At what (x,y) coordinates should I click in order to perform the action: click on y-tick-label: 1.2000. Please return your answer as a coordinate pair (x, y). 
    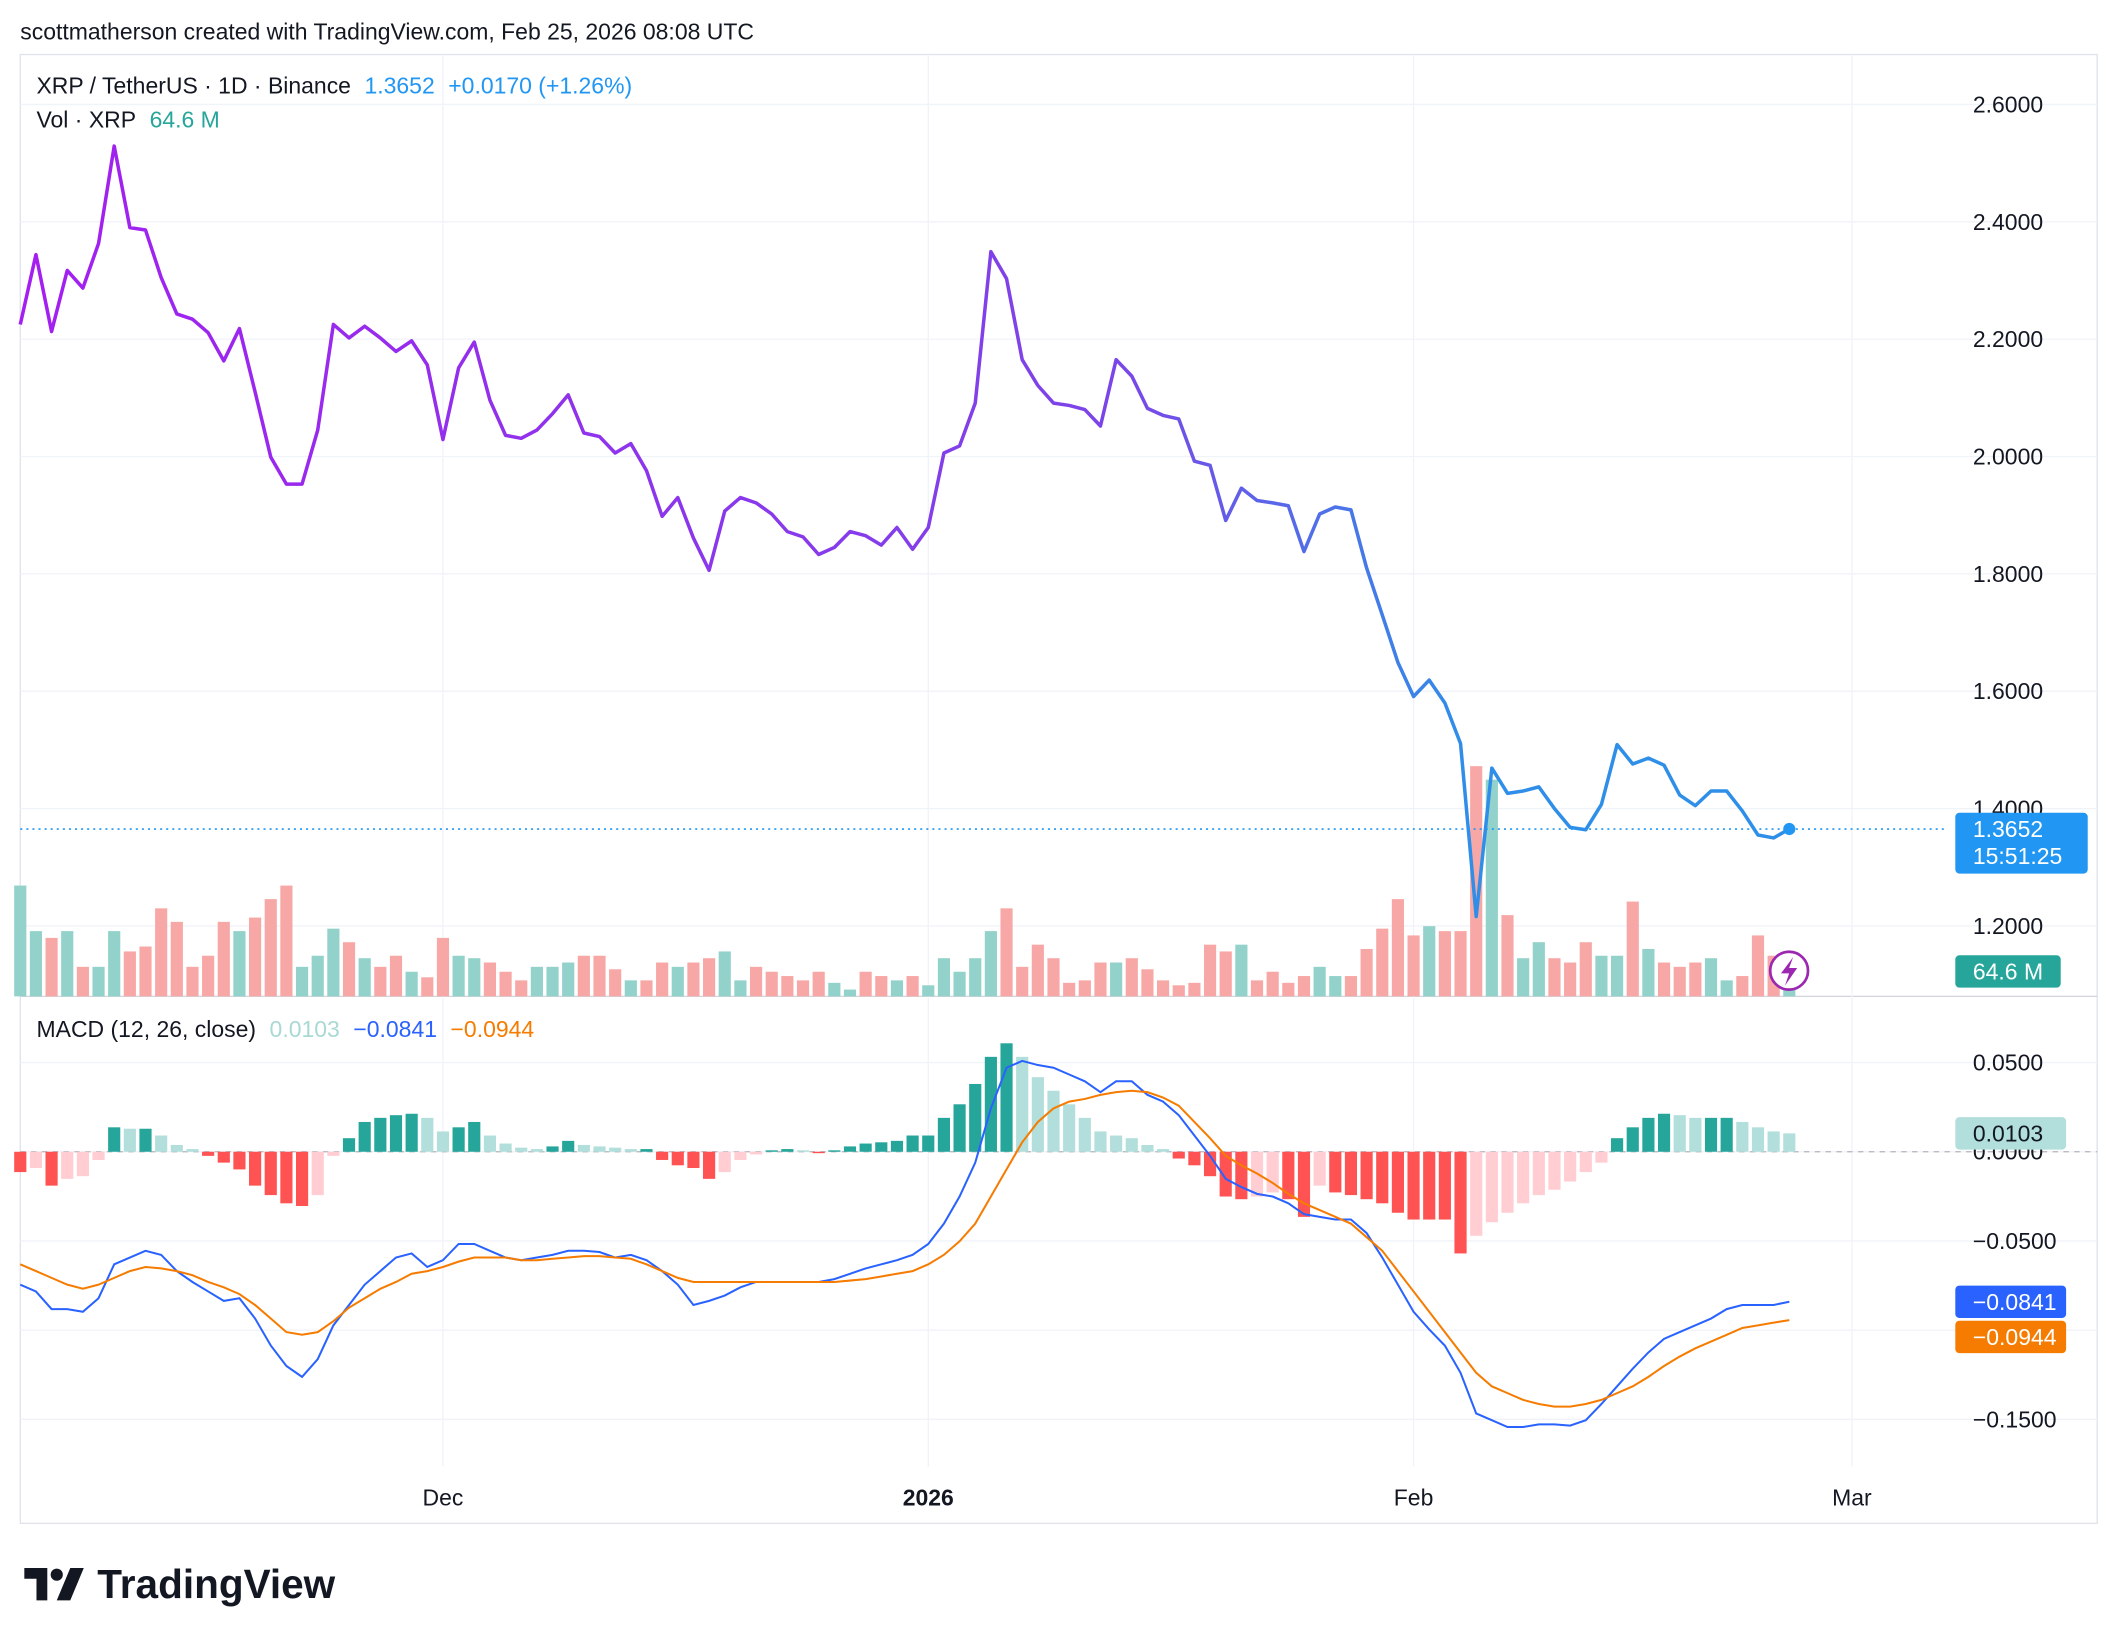
    Looking at the image, I should click on (2008, 926).